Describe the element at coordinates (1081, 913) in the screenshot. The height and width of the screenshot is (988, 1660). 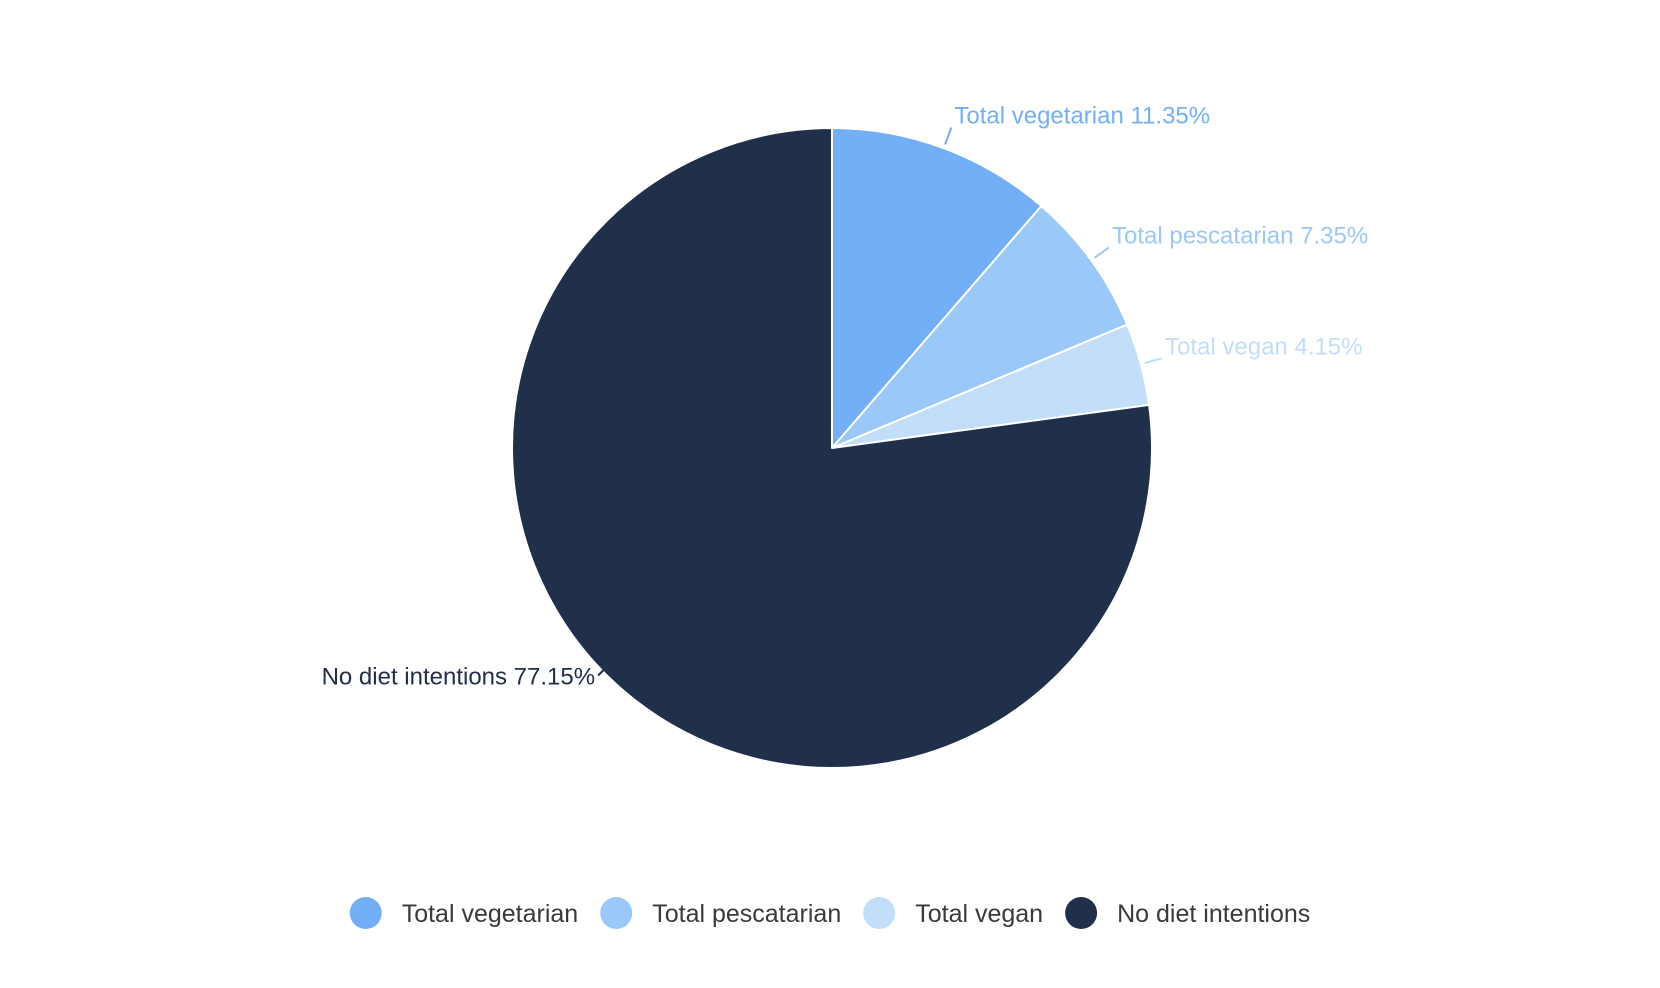
I see `legend-swatch-no-diet-intentions` at that location.